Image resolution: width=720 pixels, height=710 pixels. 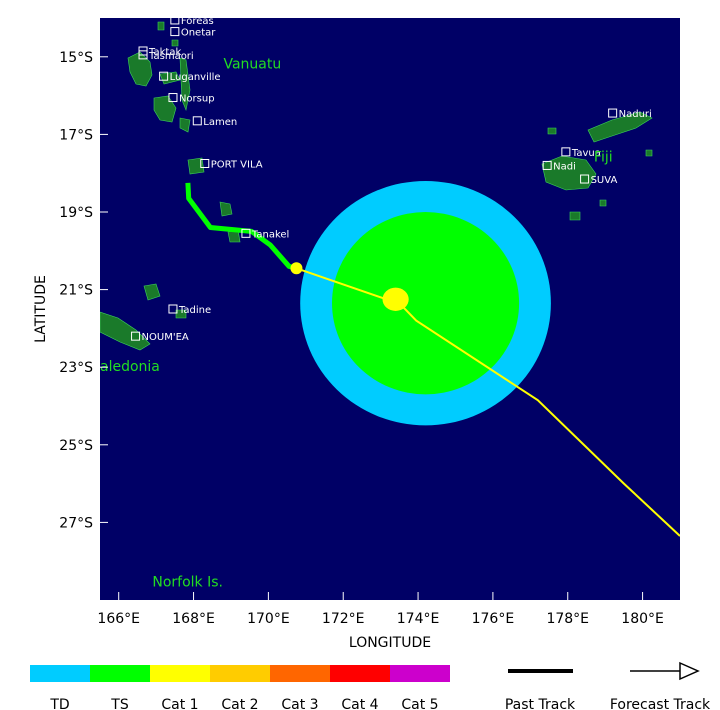 What do you see at coordinates (76, 213) in the screenshot?
I see `y-tick-label: 19°S` at bounding box center [76, 213].